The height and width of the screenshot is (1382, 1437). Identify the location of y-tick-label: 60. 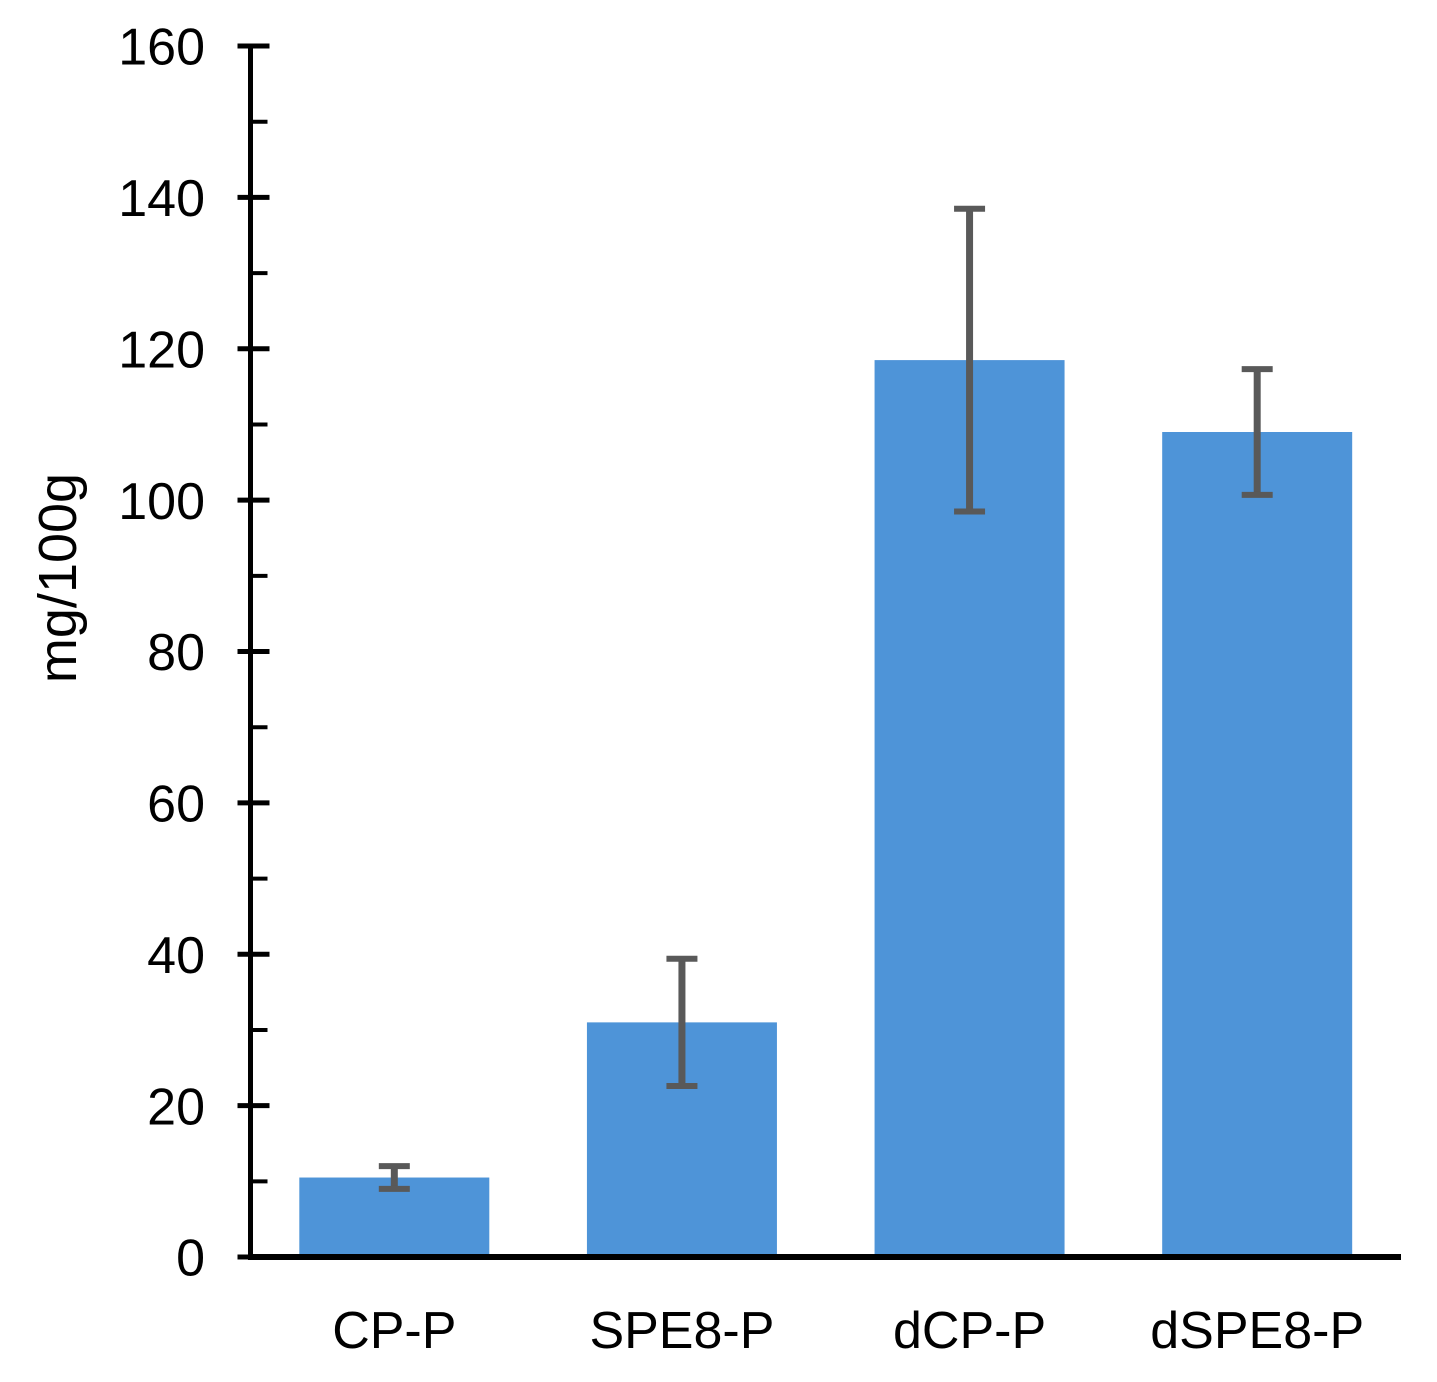
(176, 805).